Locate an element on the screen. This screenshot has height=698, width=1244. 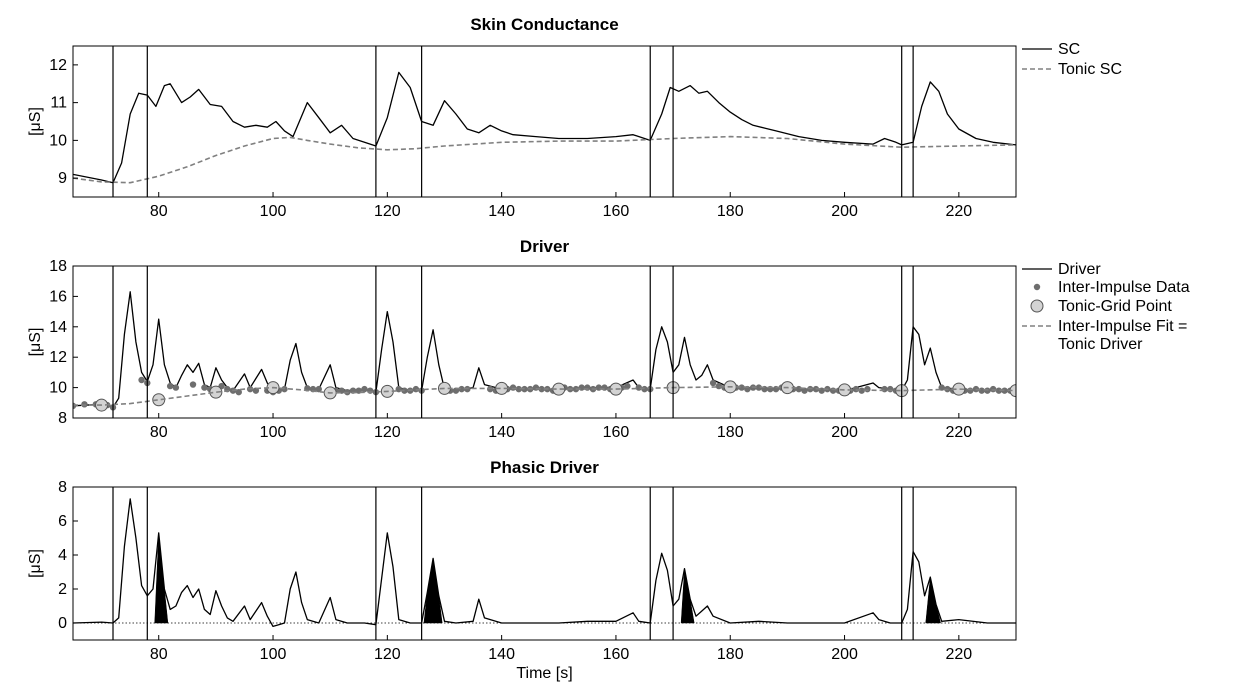
chart-1-ytick-label-4: 16 is located at coordinates (58, 296).